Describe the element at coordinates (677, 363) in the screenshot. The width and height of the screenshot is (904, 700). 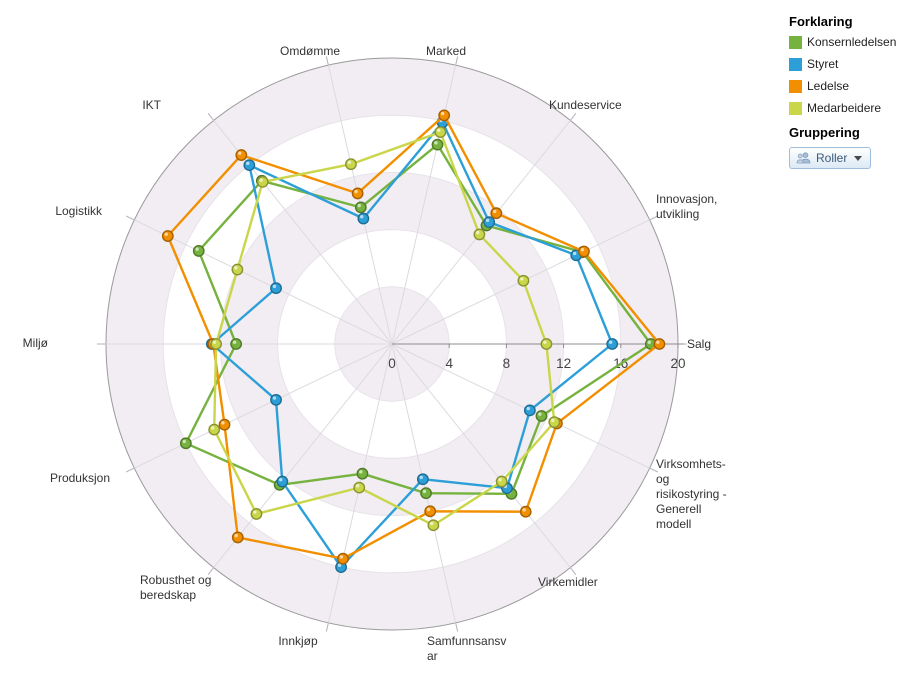
I see `axis-tick-label: 20` at that location.